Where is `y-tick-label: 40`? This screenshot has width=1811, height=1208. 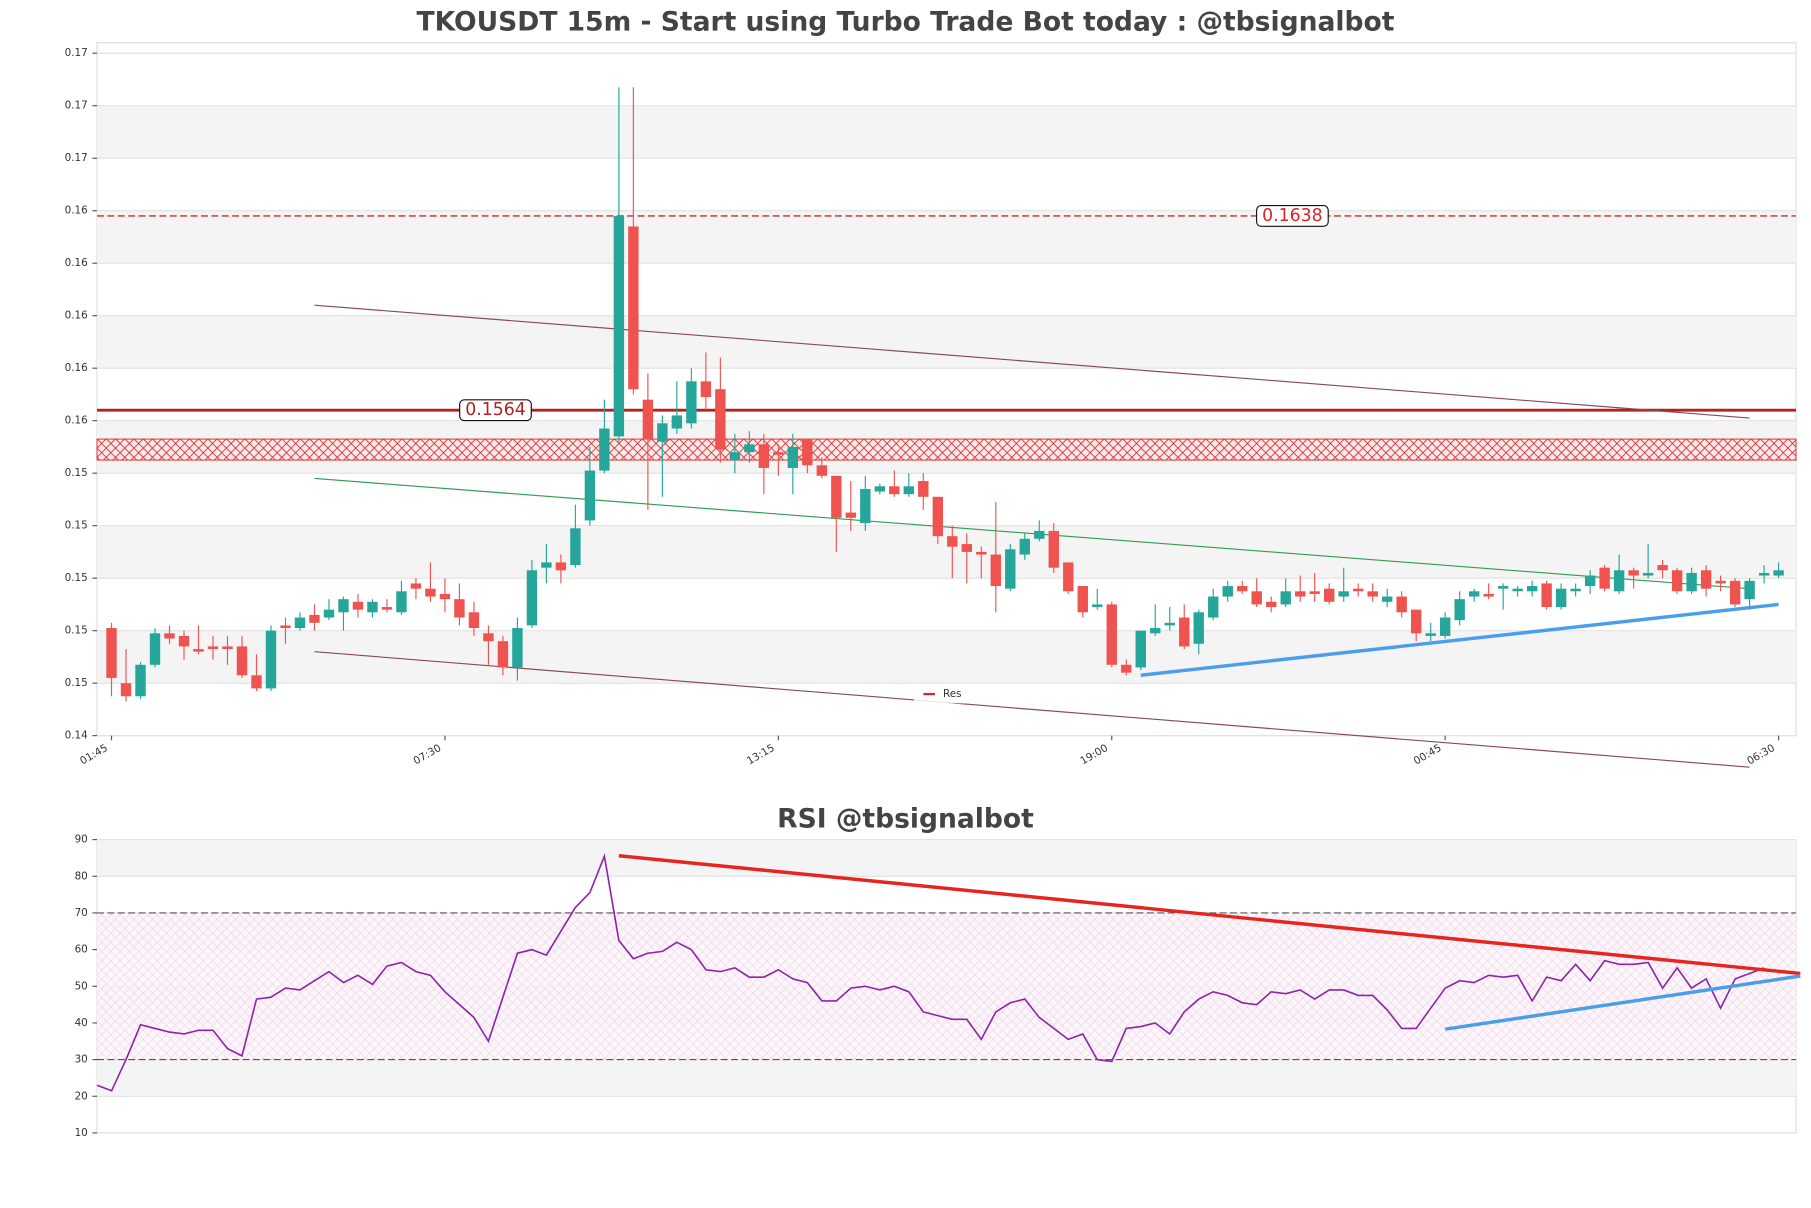 y-tick-label: 40 is located at coordinates (81, 1023).